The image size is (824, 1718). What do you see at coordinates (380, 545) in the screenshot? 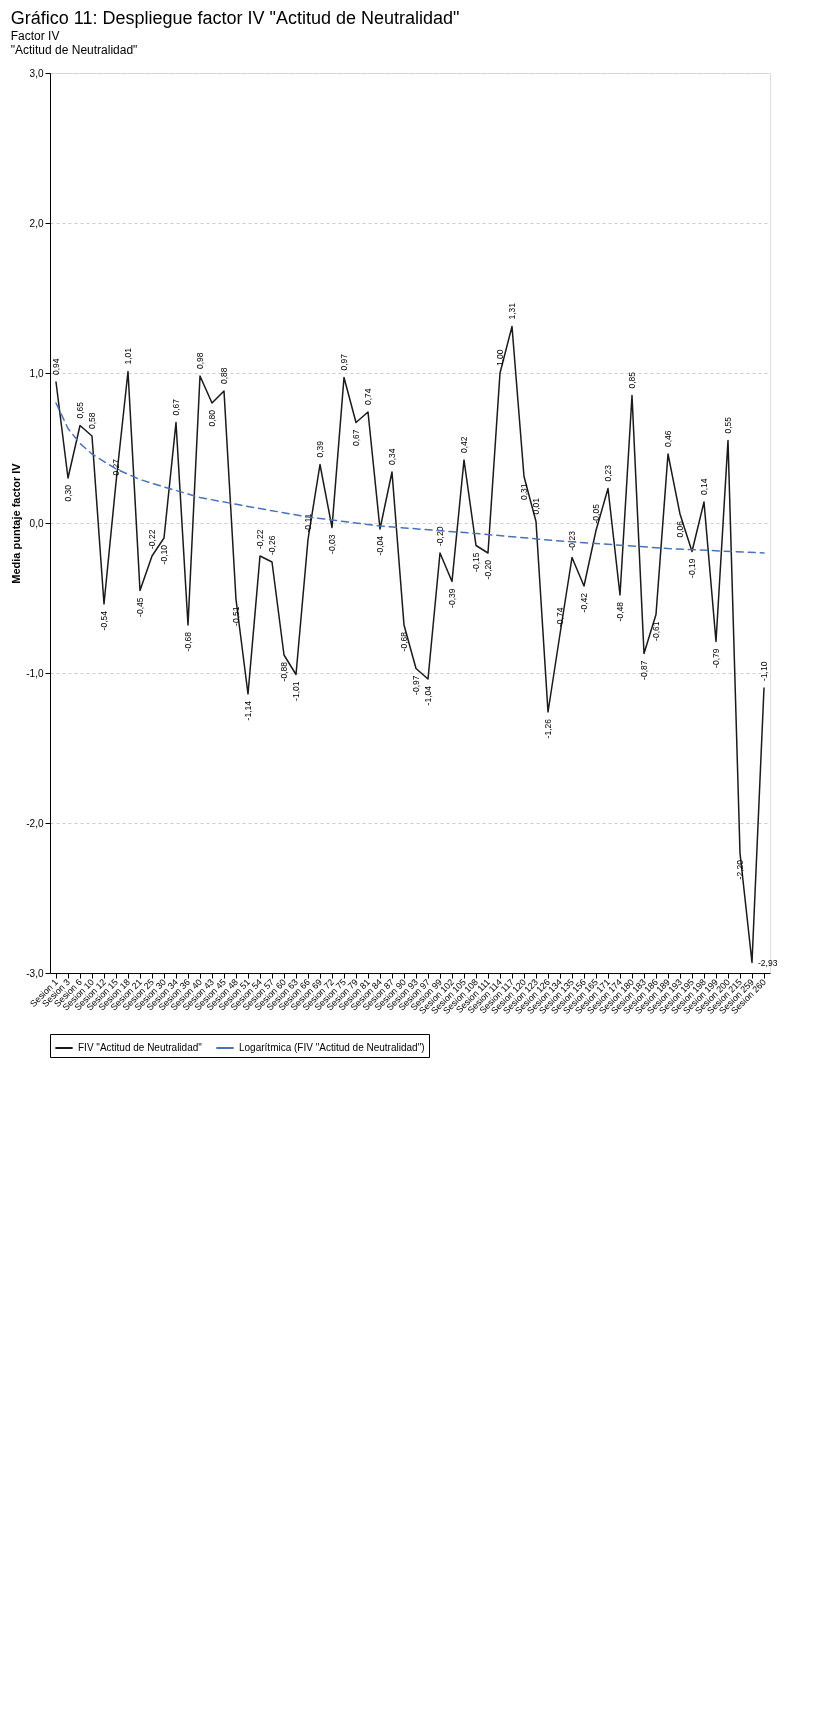
I see `data-label: -0,04` at bounding box center [380, 545].